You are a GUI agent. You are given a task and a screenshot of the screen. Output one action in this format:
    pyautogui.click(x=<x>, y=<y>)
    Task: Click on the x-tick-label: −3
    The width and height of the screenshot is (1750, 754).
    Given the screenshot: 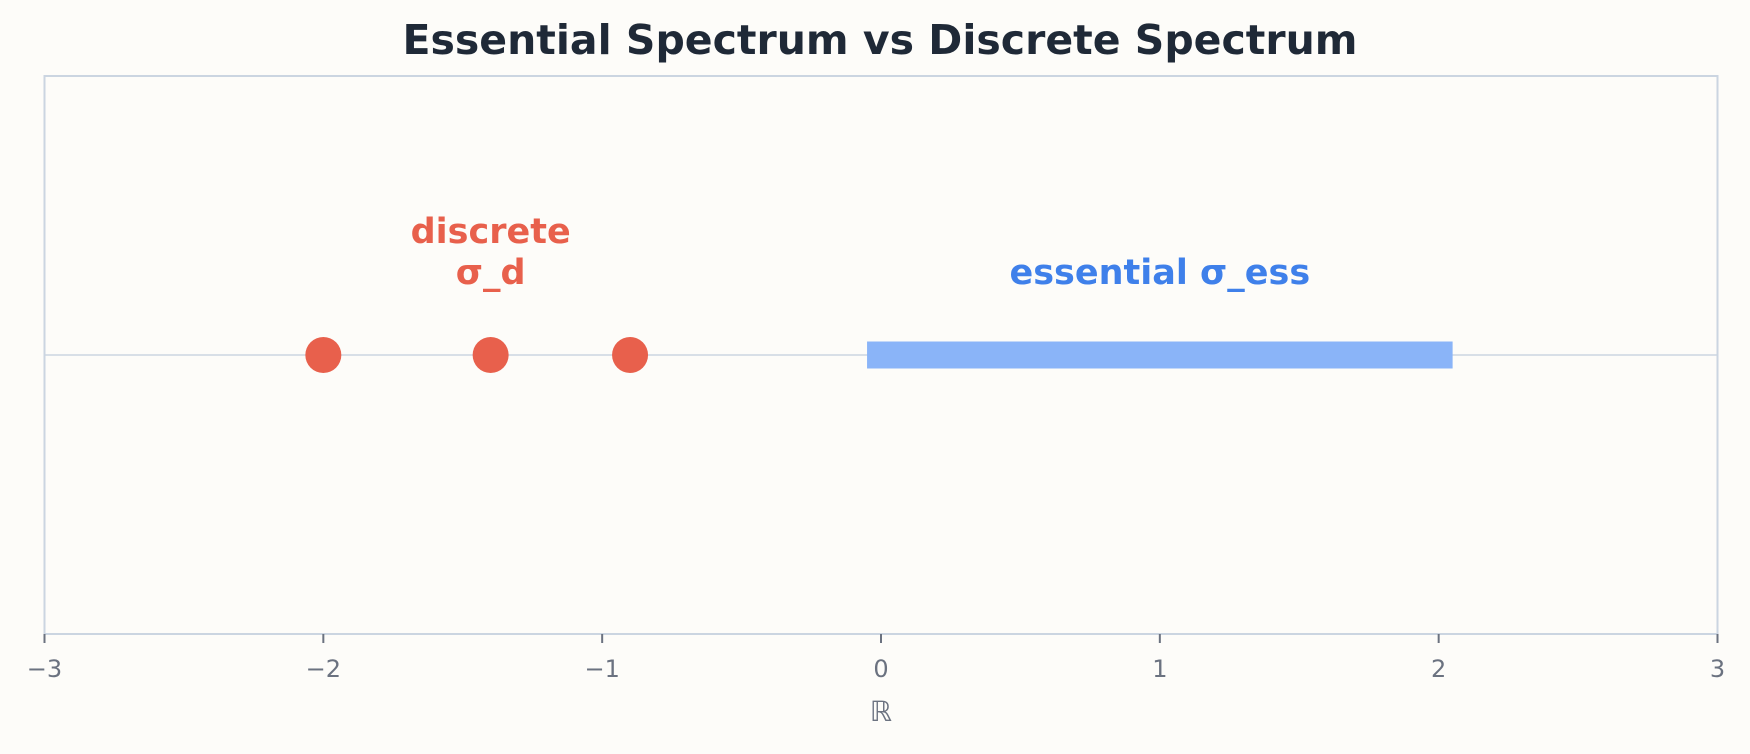 What is the action you would take?
    pyautogui.click(x=44, y=669)
    